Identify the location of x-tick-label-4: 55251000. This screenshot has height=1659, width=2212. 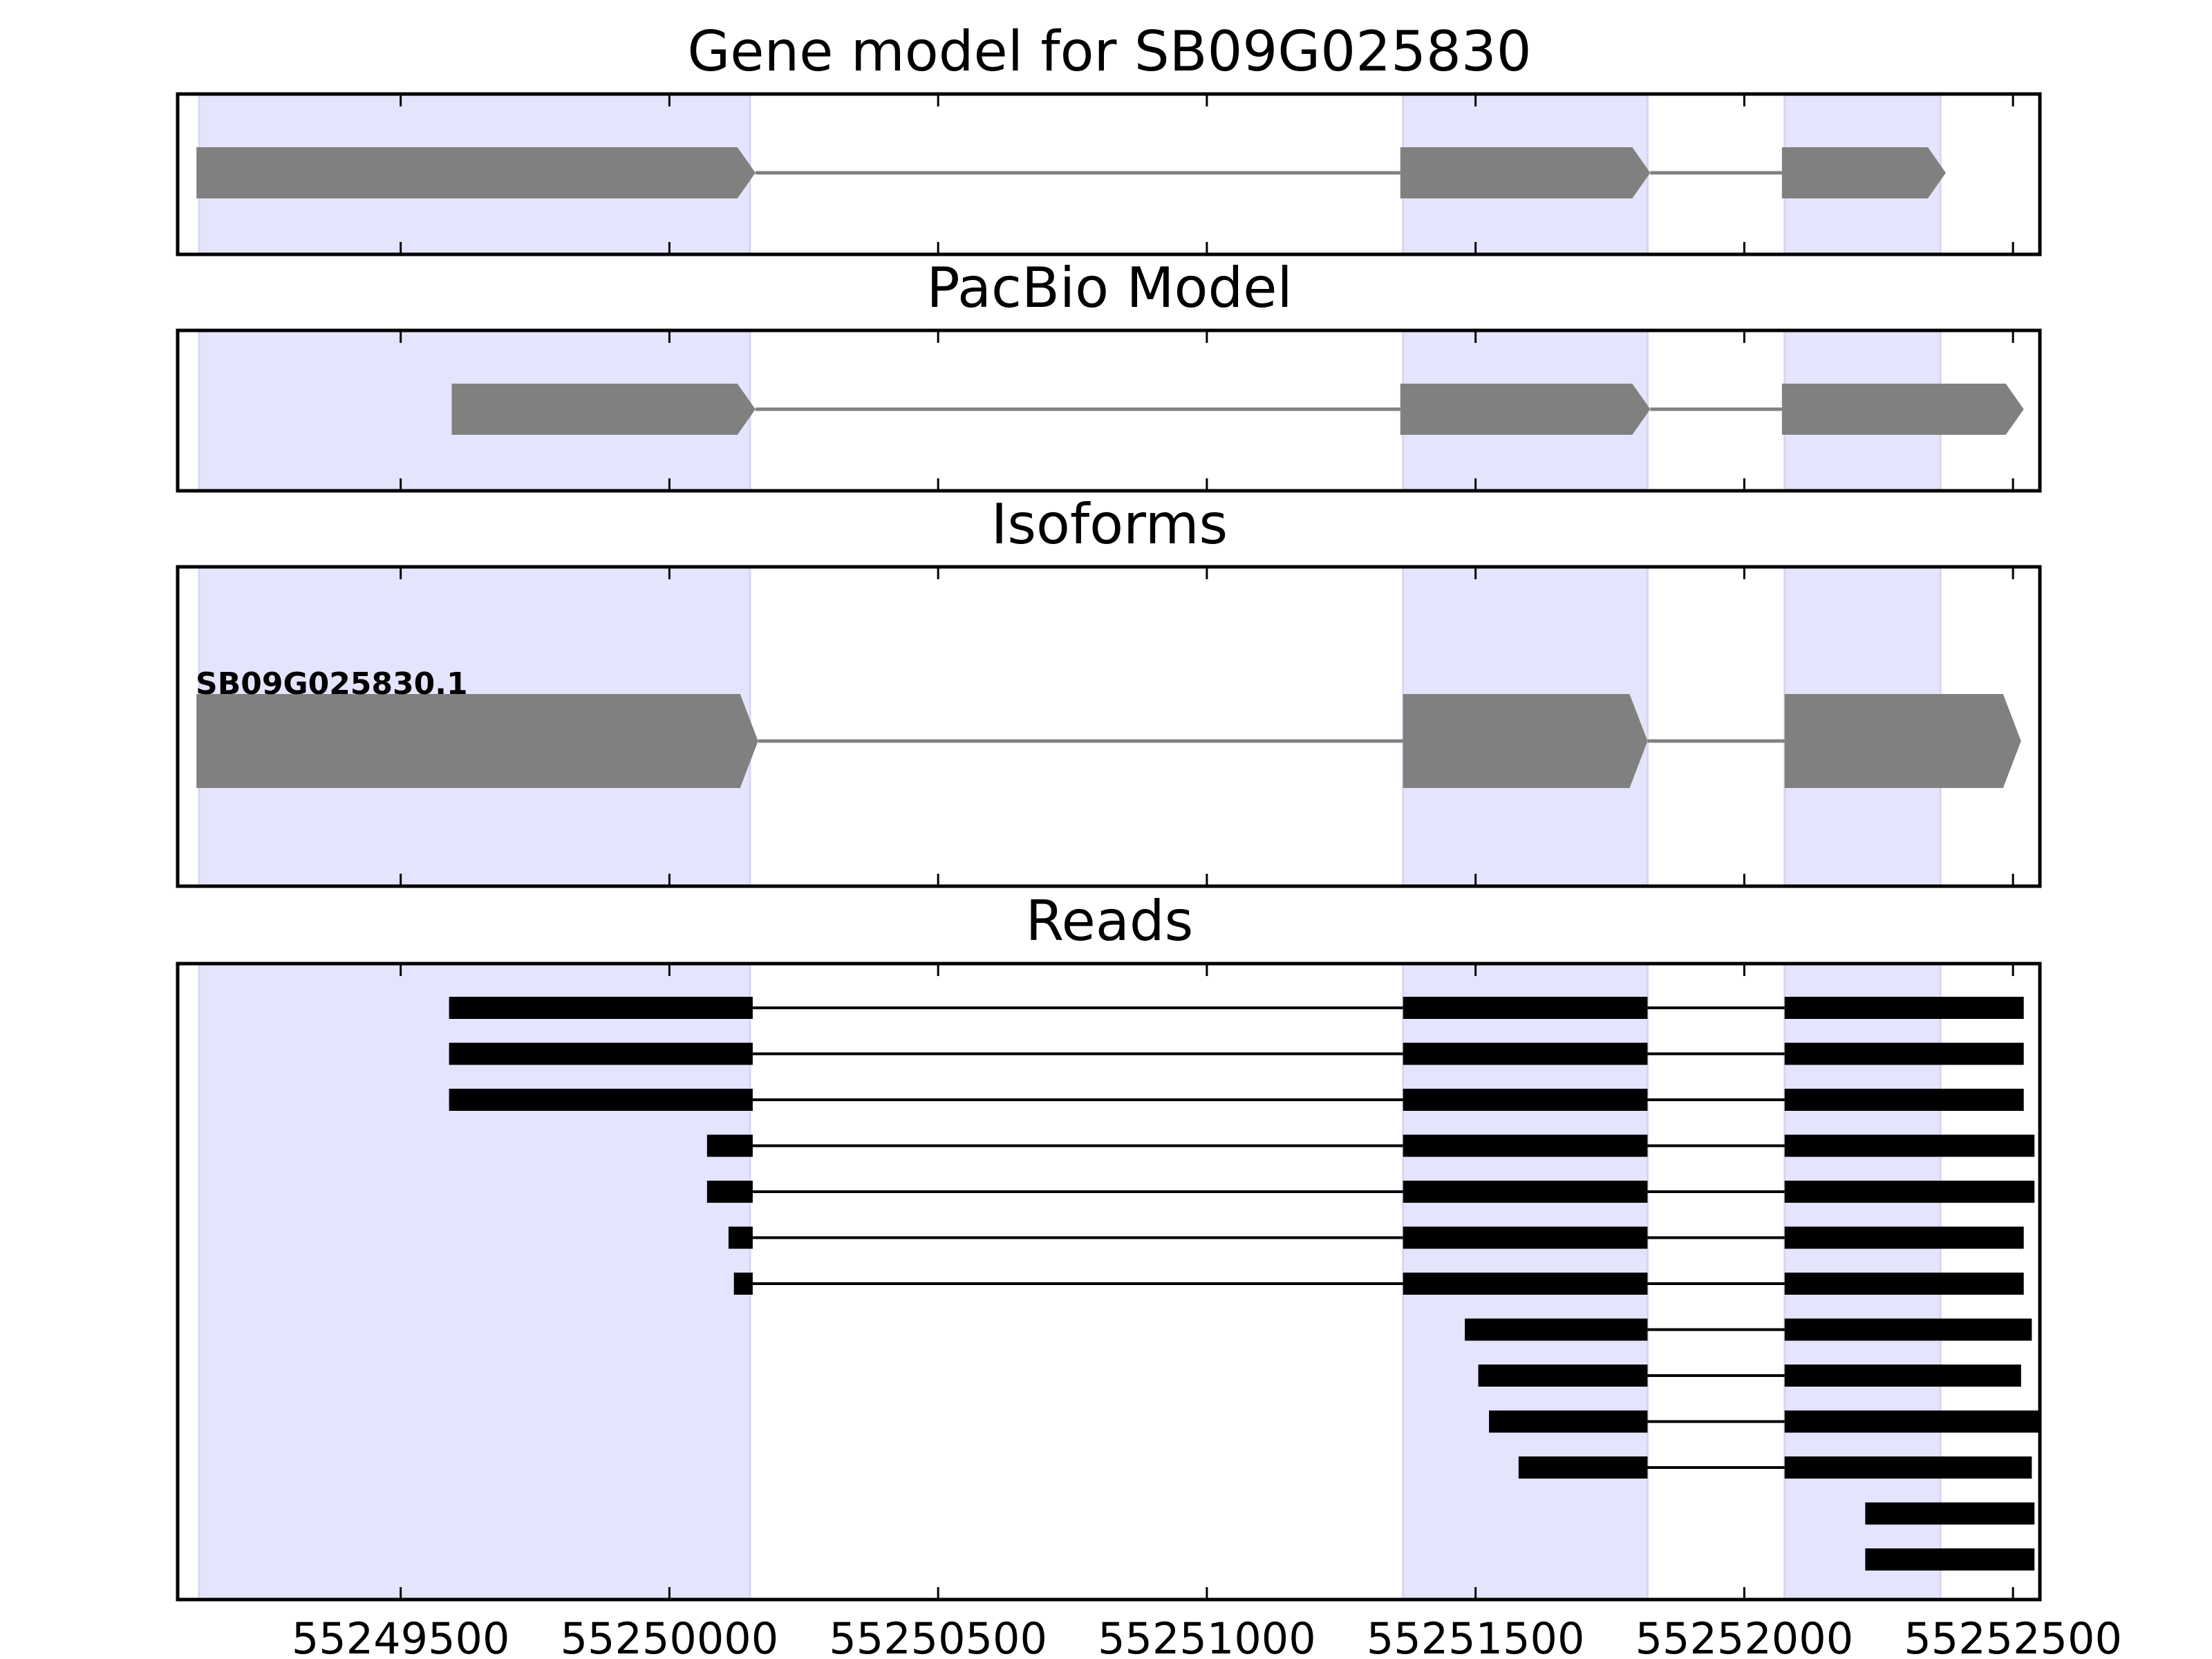
(1207, 1636).